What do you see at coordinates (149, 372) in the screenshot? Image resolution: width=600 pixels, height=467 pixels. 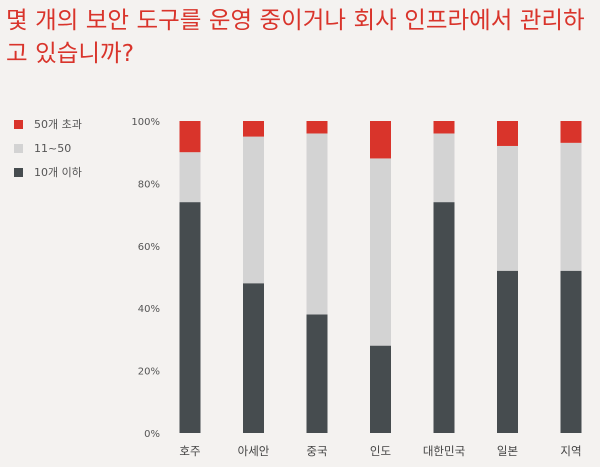 I see `y-tick-label: 20%` at bounding box center [149, 372].